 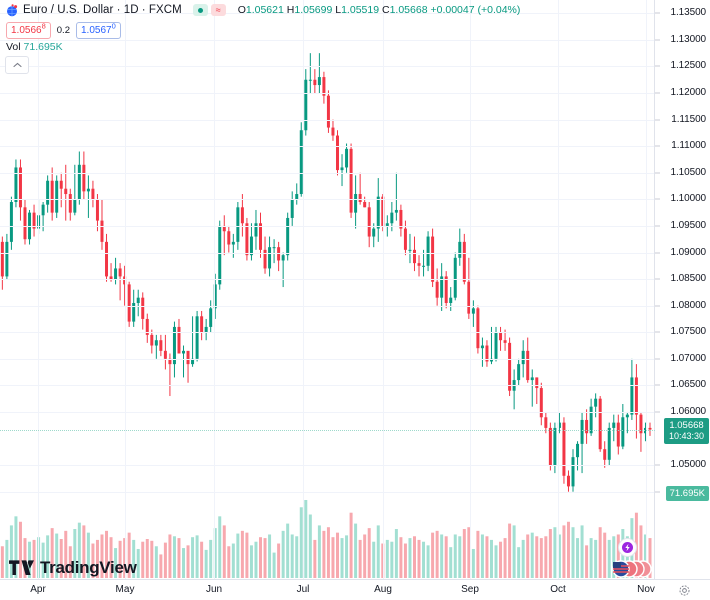 I want to click on time-tick-label: Aug, so click(x=383, y=589).